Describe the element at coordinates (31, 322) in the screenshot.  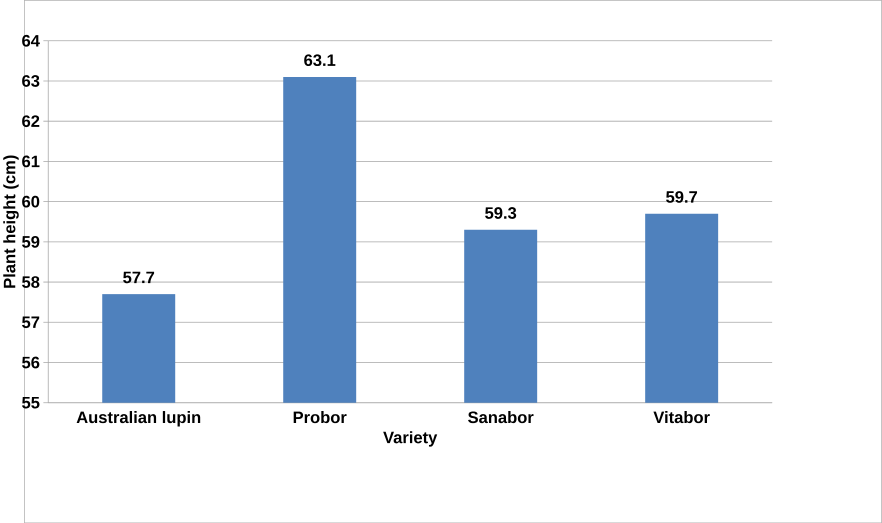
I see `y-tick-label: 57` at that location.